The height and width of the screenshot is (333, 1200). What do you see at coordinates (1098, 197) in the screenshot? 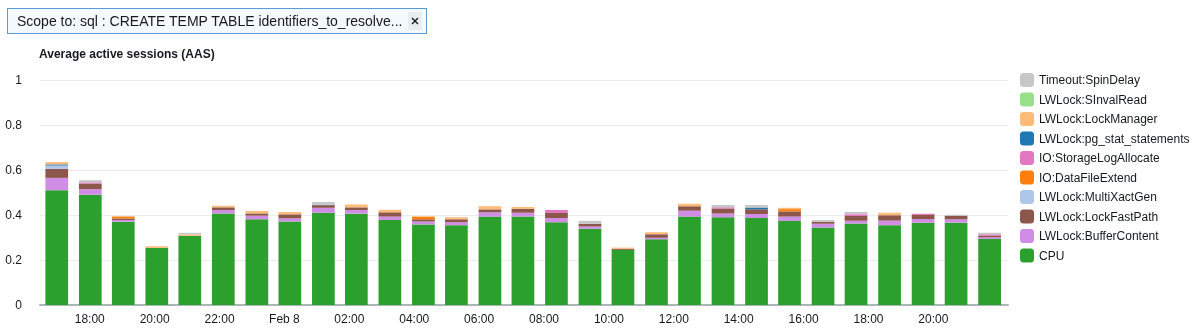
I see `legend-label: LWLock:MultiXactGen` at bounding box center [1098, 197].